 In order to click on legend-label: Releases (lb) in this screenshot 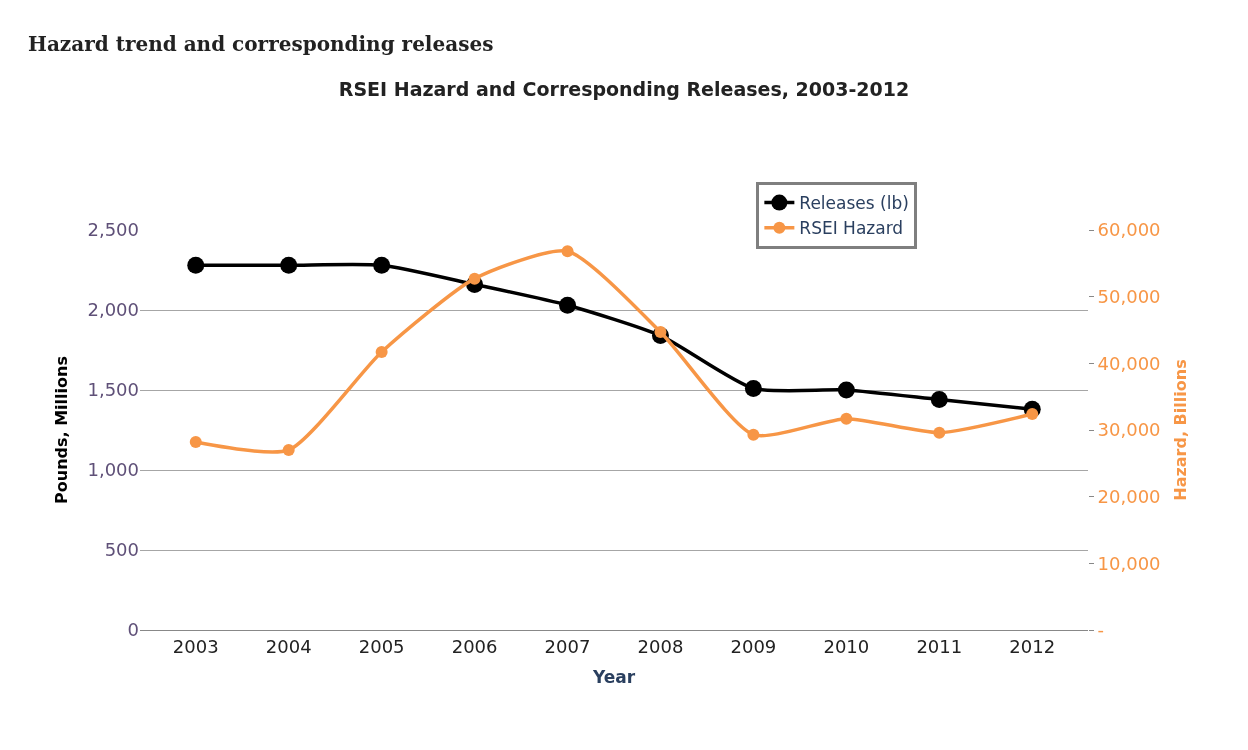, I will do `click(854, 203)`.